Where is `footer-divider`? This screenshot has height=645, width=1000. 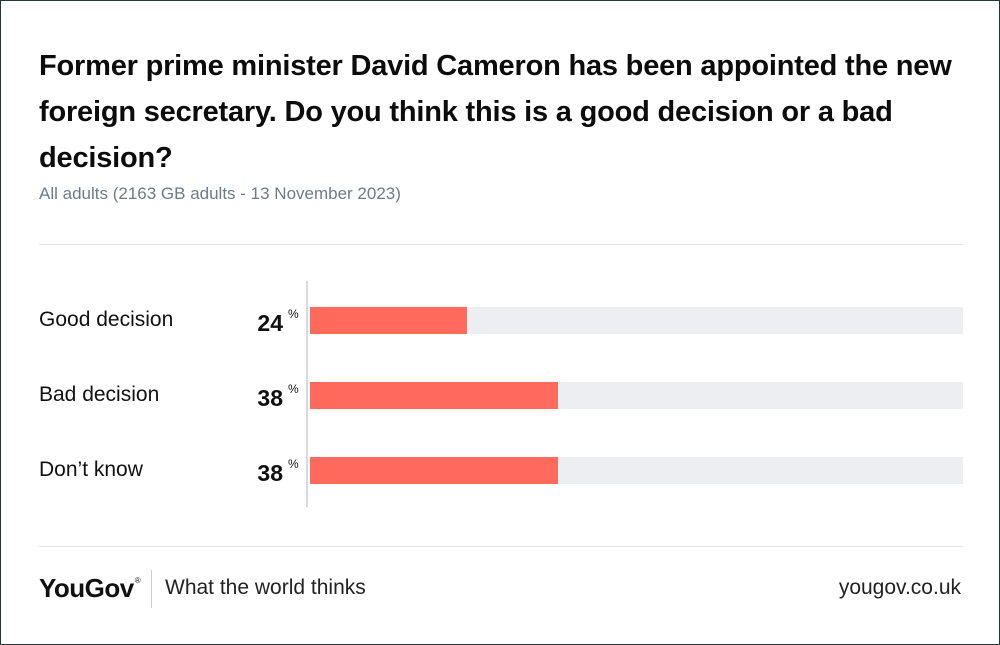
footer-divider is located at coordinates (501, 546).